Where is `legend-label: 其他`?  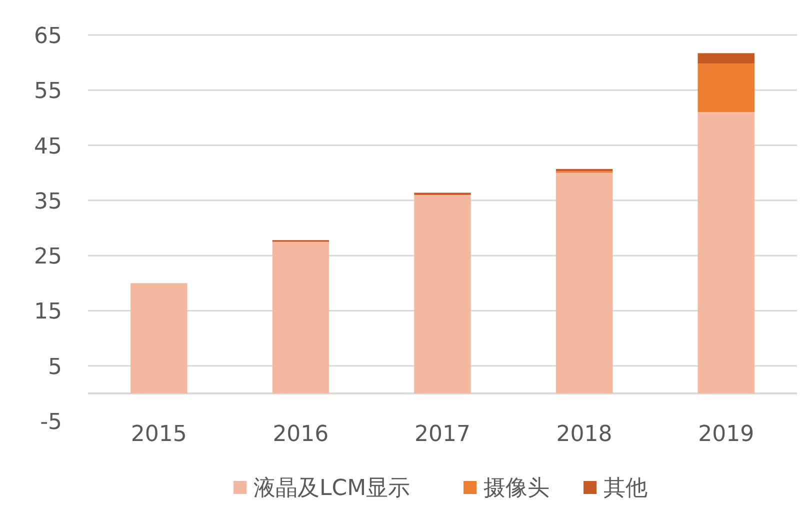
legend-label: 其他 is located at coordinates (626, 488).